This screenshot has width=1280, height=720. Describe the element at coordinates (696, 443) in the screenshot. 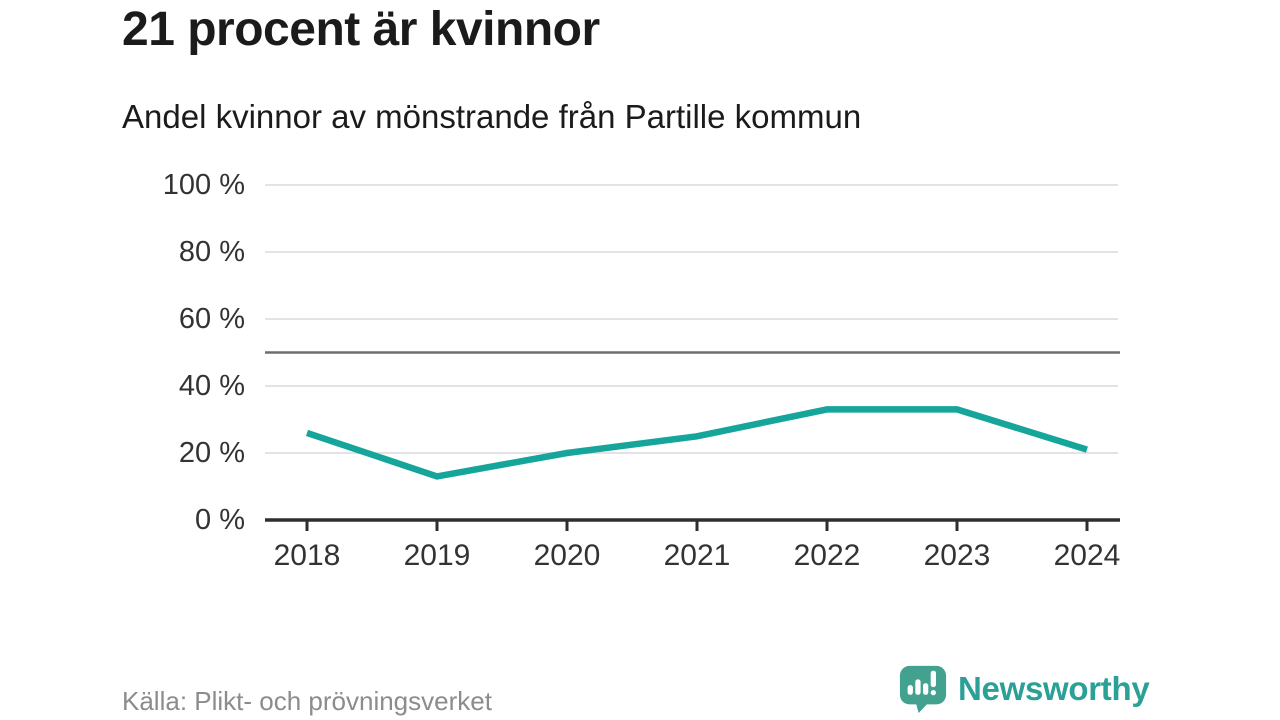

I see `data-line-andel-kvinnor` at that location.